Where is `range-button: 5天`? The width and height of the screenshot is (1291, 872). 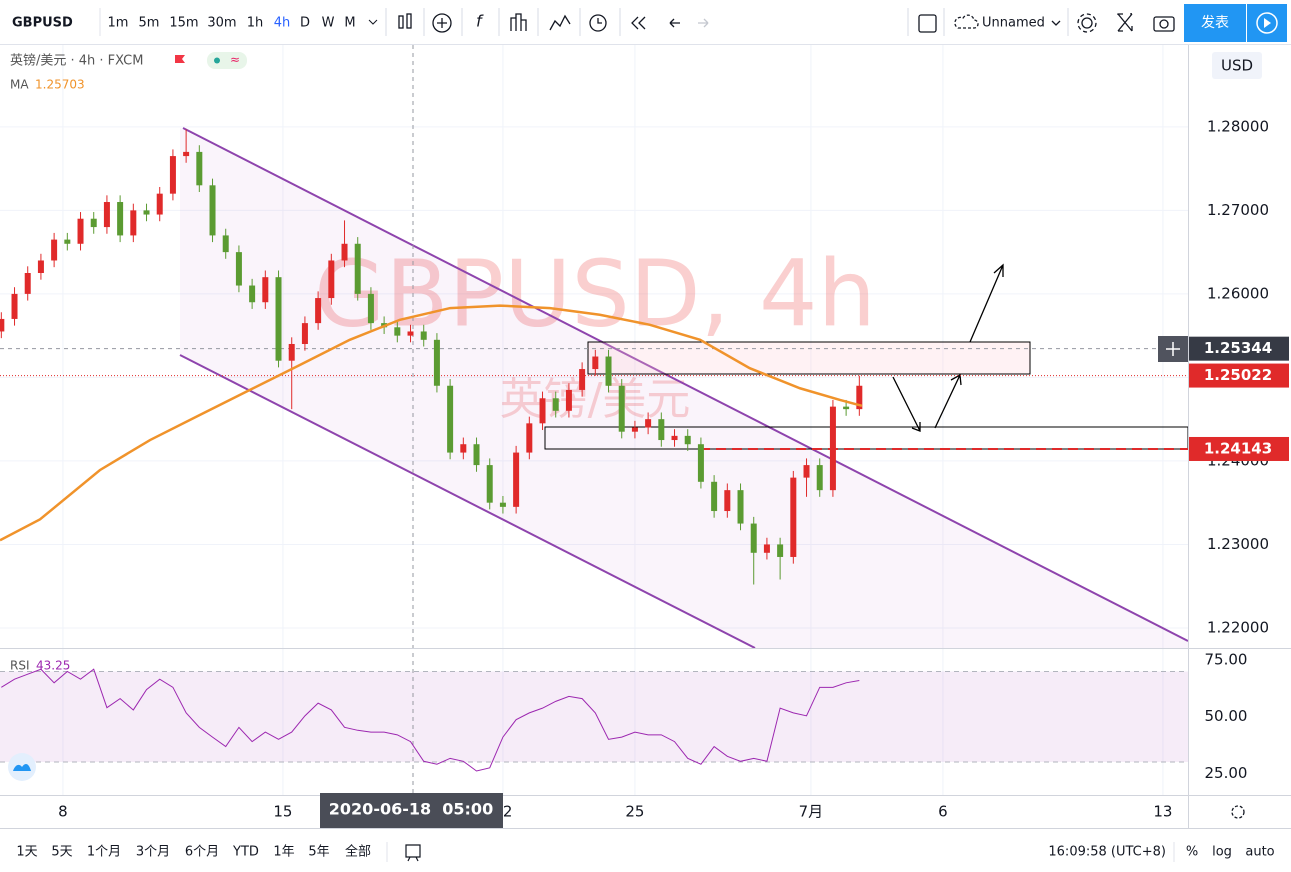 range-button: 5天 is located at coordinates (61, 852).